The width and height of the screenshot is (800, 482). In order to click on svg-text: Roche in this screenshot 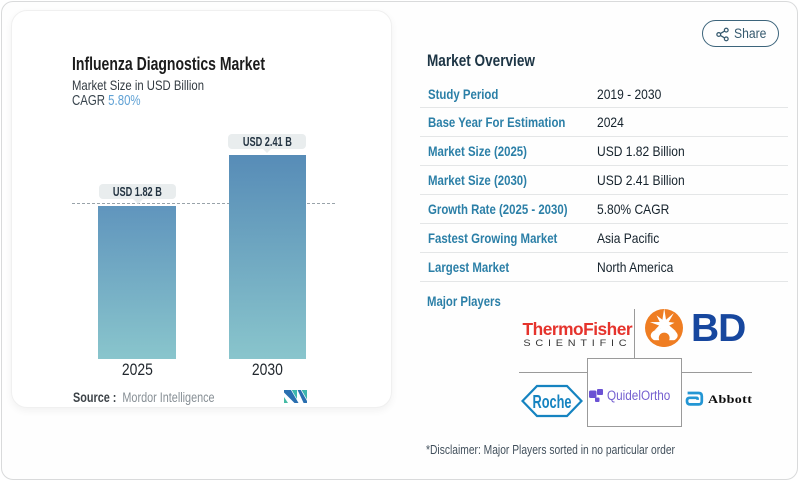, I will do `click(552, 401)`.